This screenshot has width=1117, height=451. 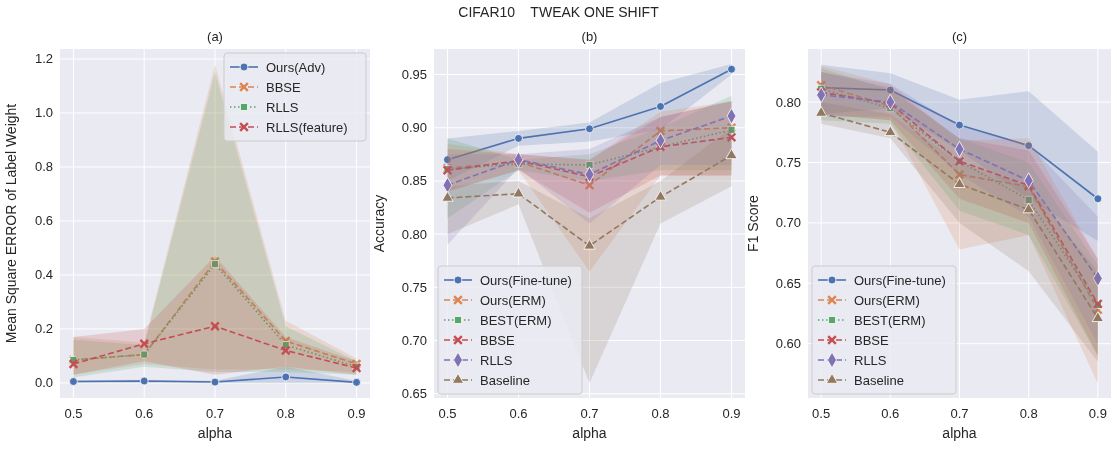 What do you see at coordinates (753, 223) in the screenshot?
I see `y-axis-title: F1 Score` at bounding box center [753, 223].